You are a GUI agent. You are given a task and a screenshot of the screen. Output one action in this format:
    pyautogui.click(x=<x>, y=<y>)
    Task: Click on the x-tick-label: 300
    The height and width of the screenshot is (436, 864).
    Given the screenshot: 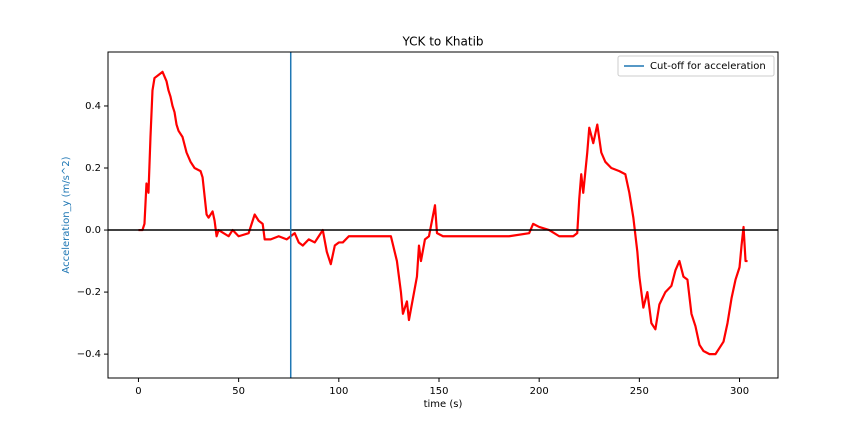 What is the action you would take?
    pyautogui.click(x=739, y=391)
    